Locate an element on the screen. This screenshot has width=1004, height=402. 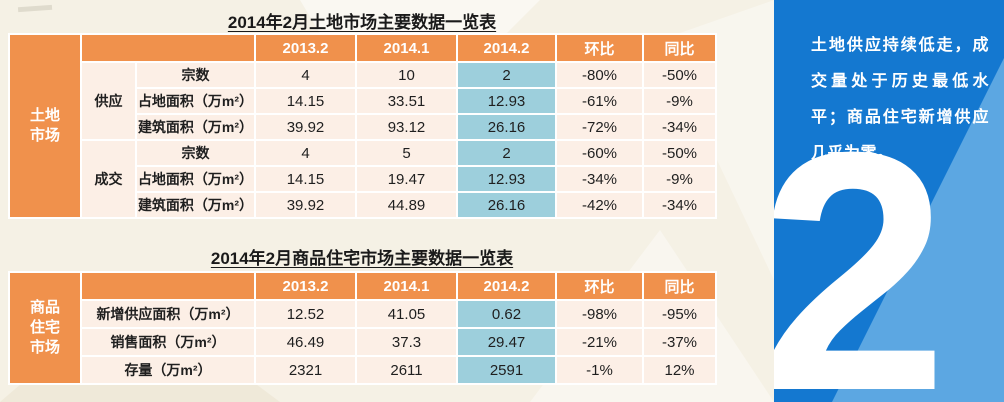
table-row: 建筑面积（万m²） 39.92 93.12 26.16 -72% -34% is located at coordinates (362, 127).